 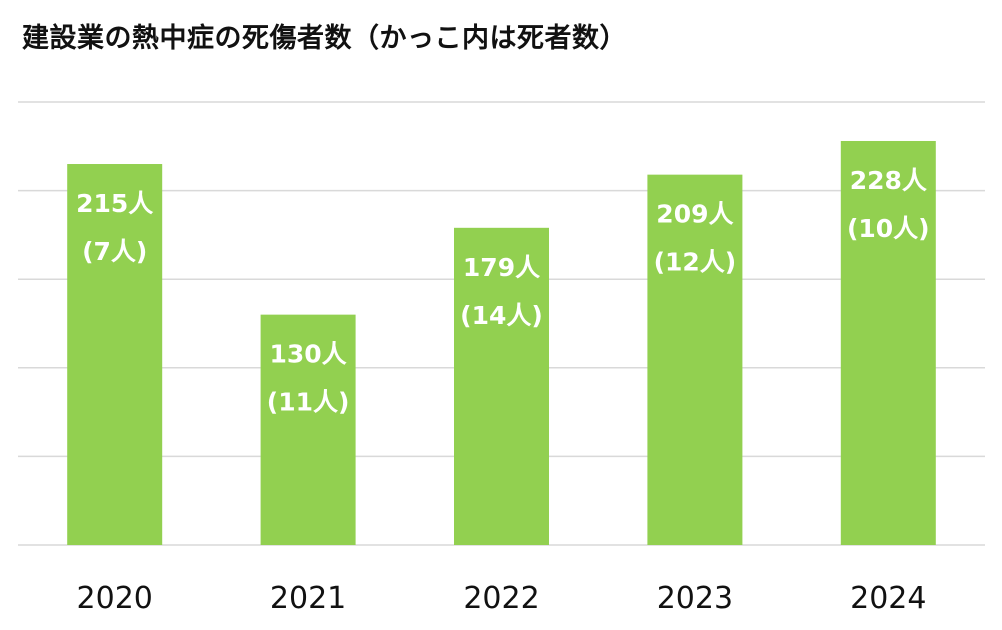 What do you see at coordinates (501, 267) in the screenshot?
I see `data-label-total-2022: 179人` at bounding box center [501, 267].